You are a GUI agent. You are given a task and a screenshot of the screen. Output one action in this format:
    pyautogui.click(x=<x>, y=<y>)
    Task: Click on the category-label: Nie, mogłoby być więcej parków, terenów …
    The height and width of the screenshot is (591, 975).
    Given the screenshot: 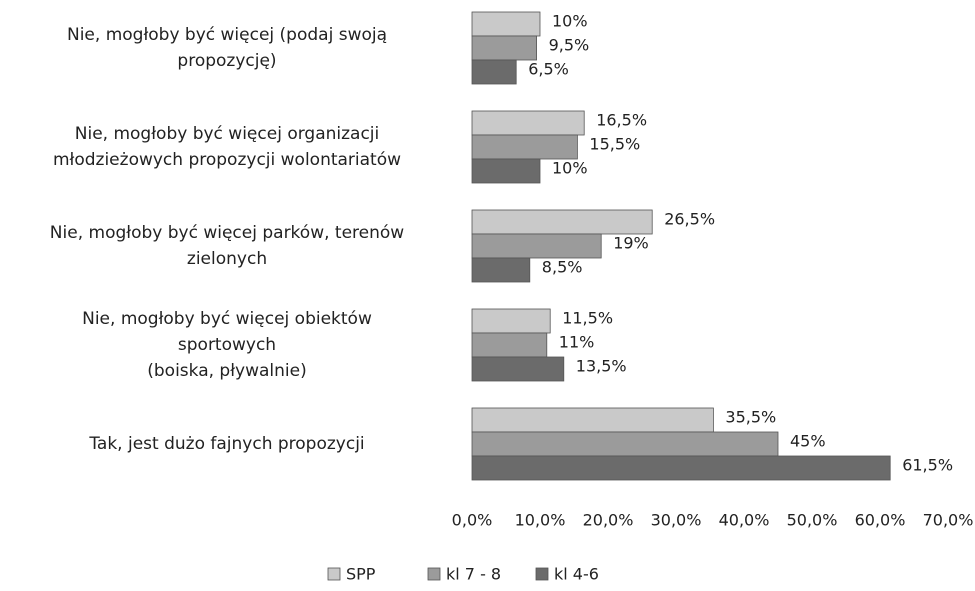 What is the action you would take?
    pyautogui.click(x=227, y=246)
    